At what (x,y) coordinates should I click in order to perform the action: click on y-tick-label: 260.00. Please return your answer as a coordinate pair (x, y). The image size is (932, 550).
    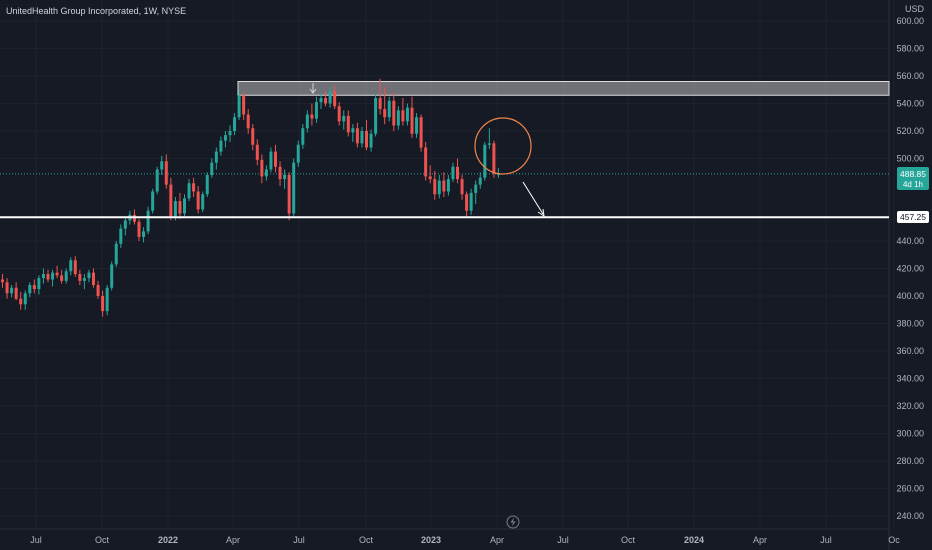
    Looking at the image, I should click on (910, 489).